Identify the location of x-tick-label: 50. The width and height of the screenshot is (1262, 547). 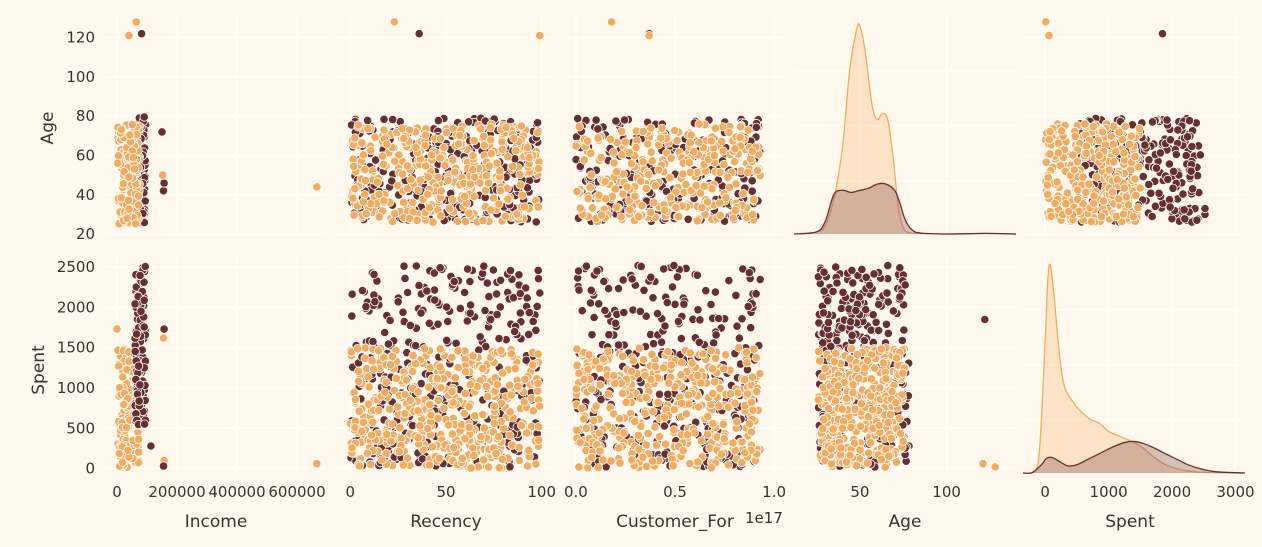
(445, 492).